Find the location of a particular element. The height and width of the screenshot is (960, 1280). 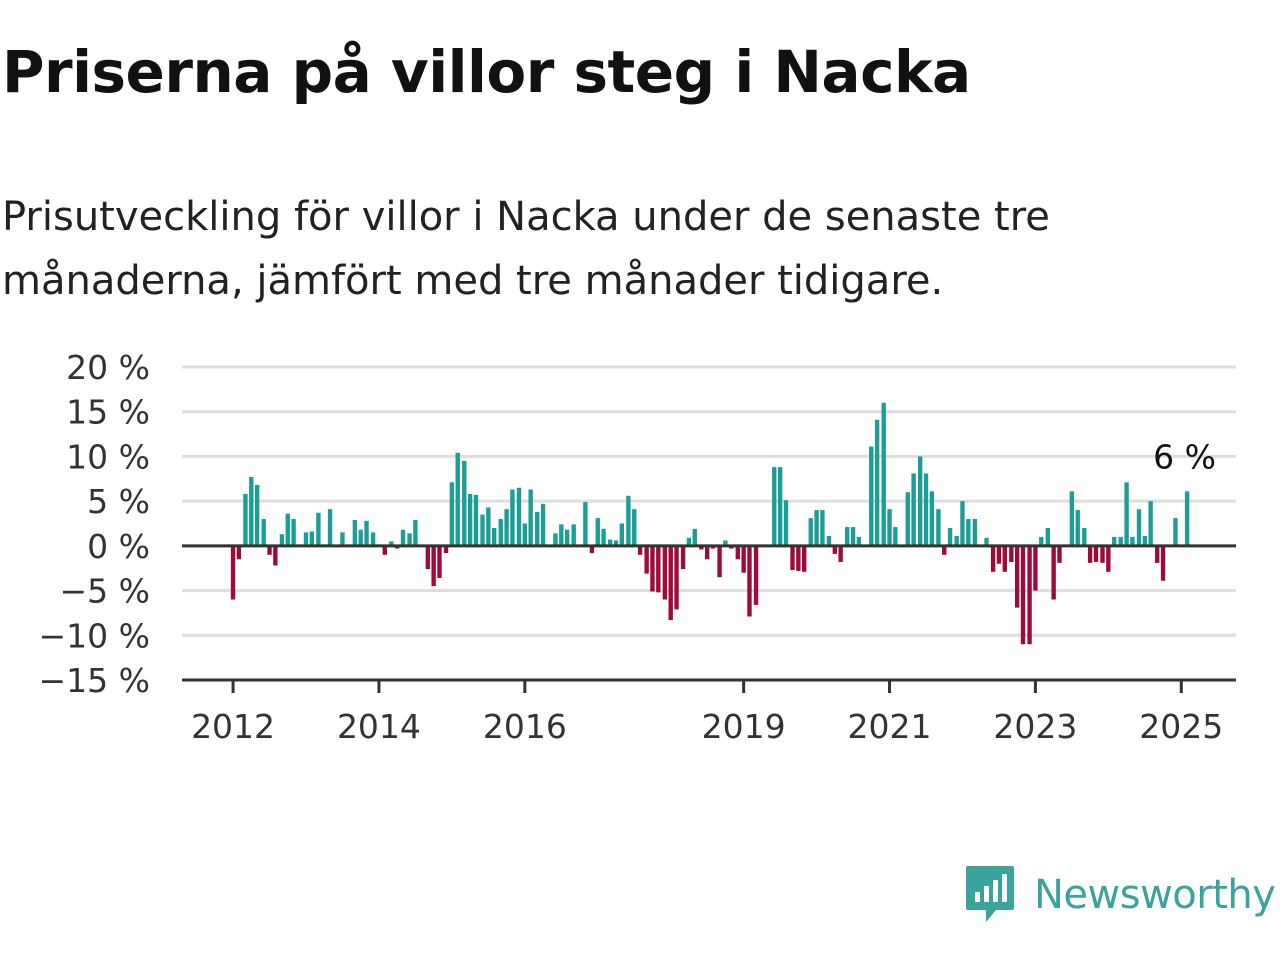

brand-name: Newsworthy is located at coordinates (1154, 895).